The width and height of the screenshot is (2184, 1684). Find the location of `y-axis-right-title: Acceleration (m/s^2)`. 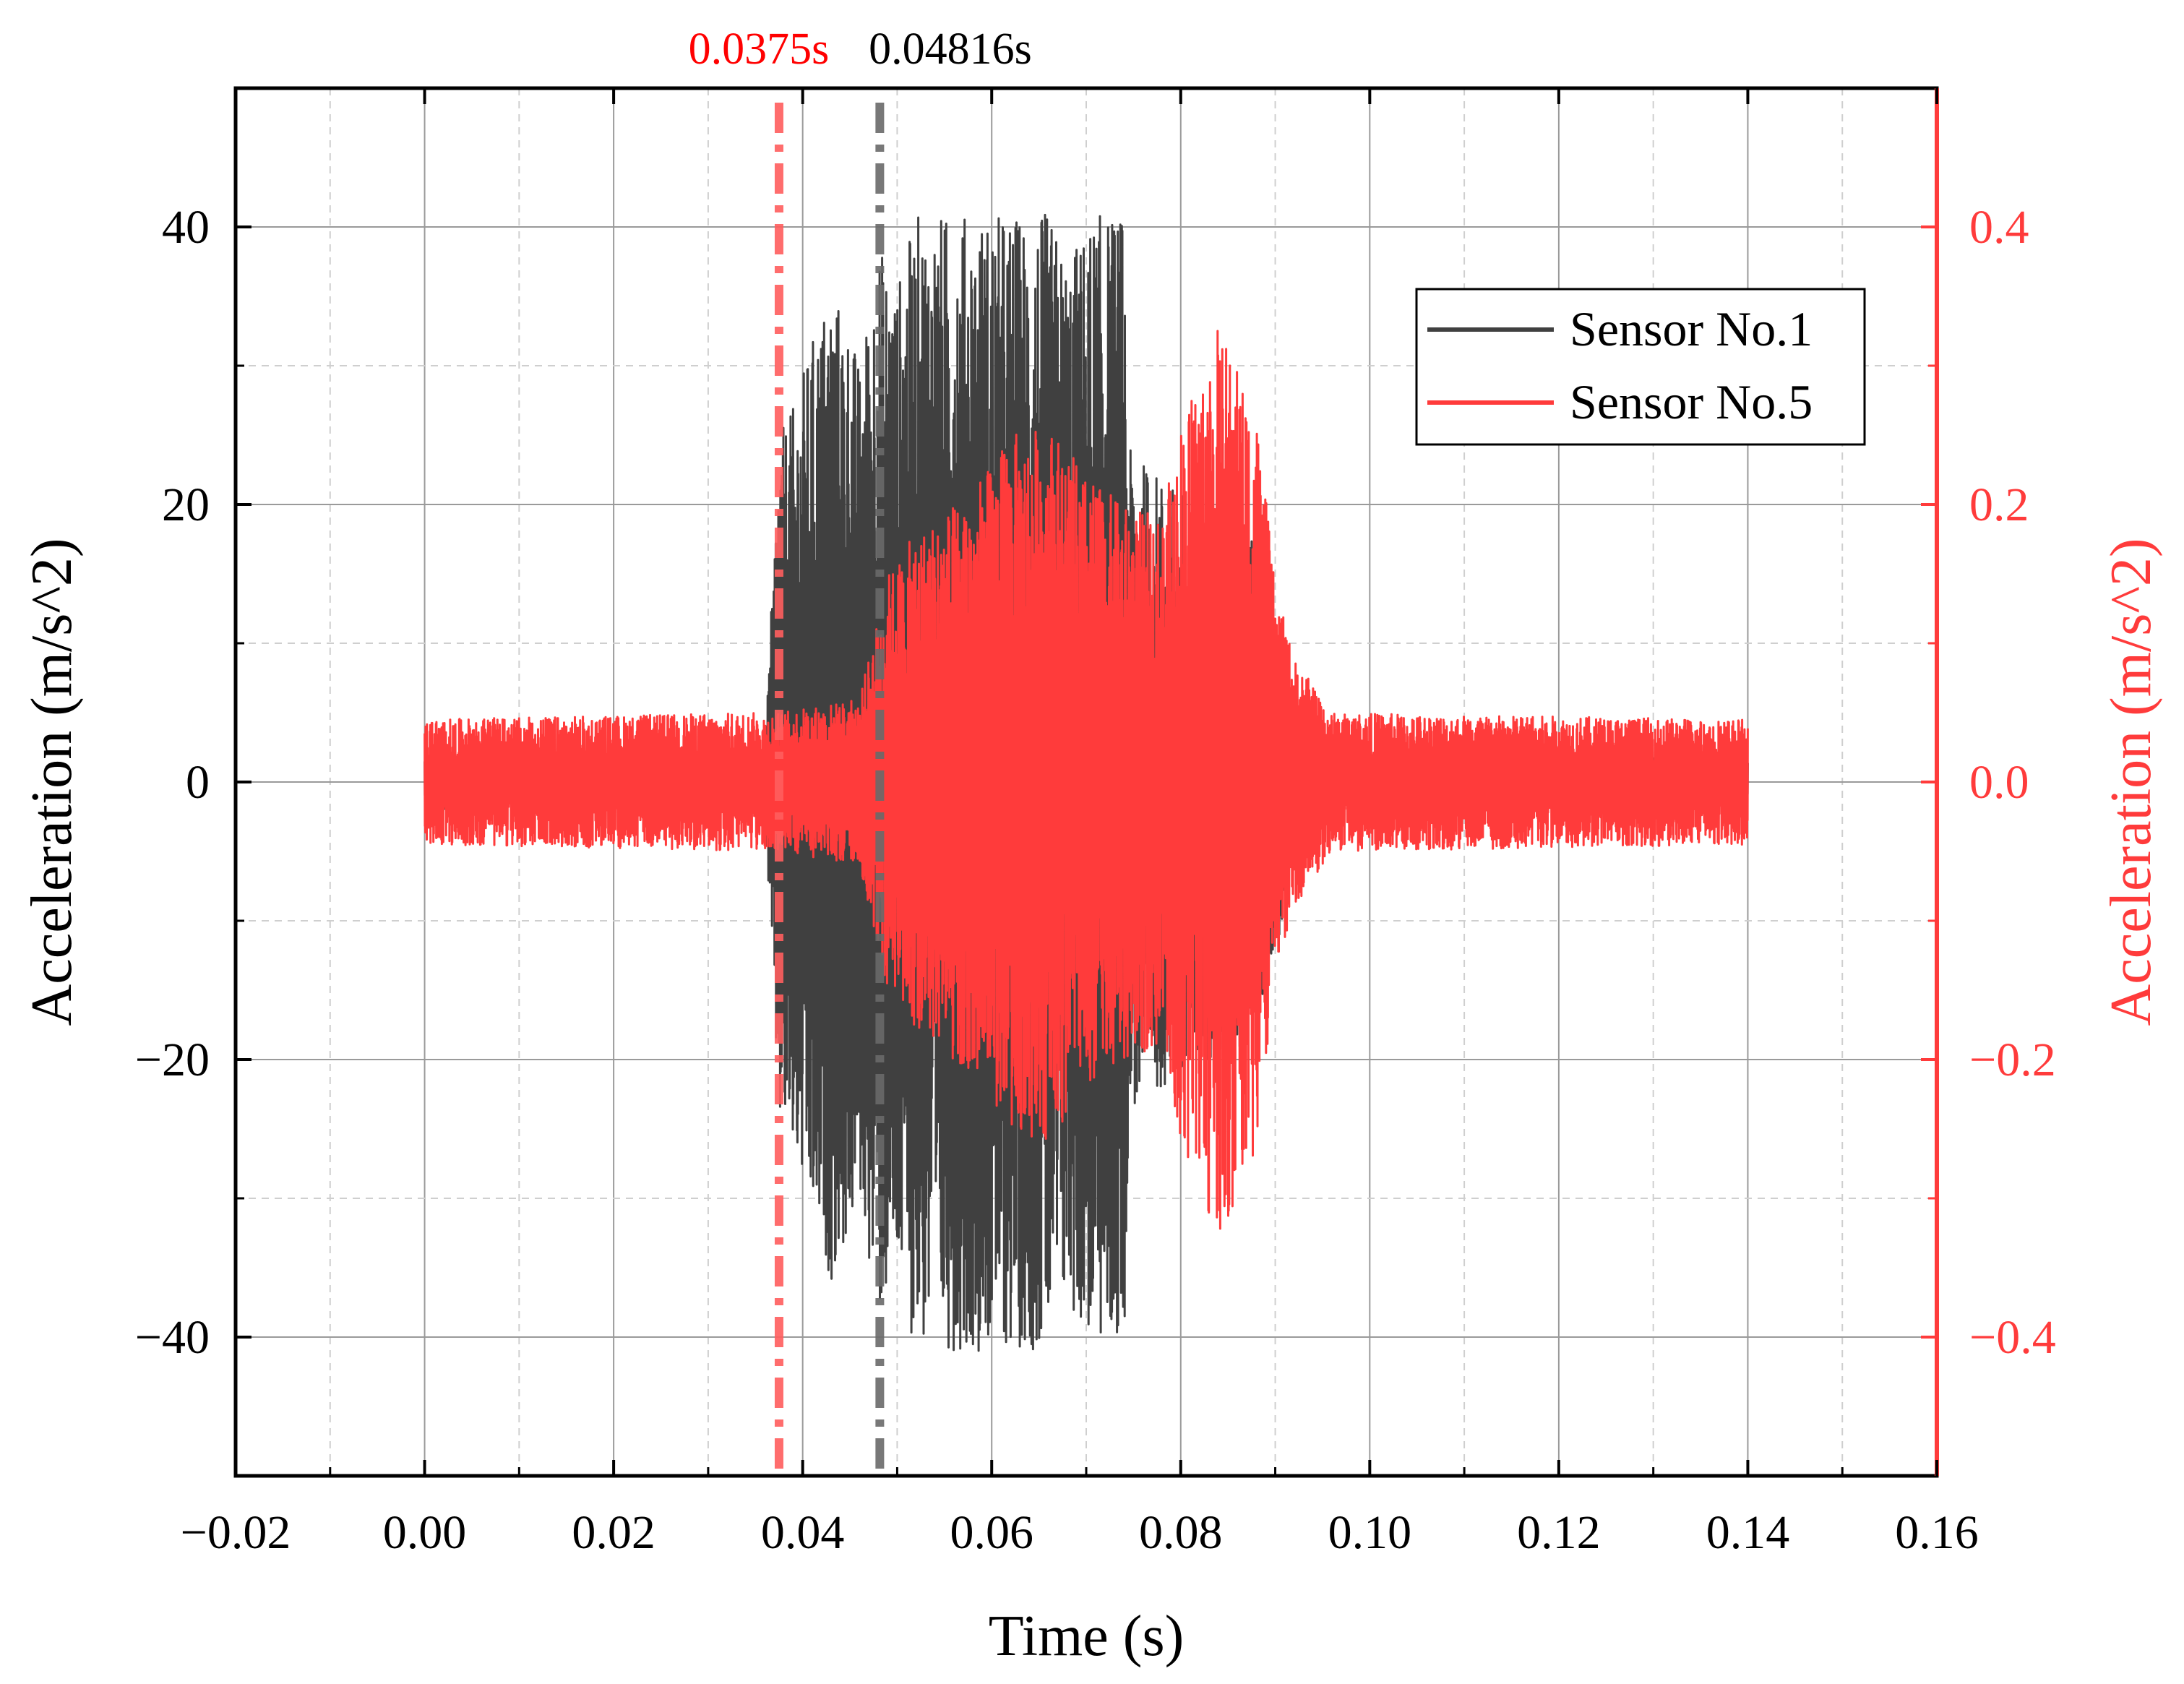

y-axis-right-title: Acceleration (m/s^2) is located at coordinates (2131, 782).